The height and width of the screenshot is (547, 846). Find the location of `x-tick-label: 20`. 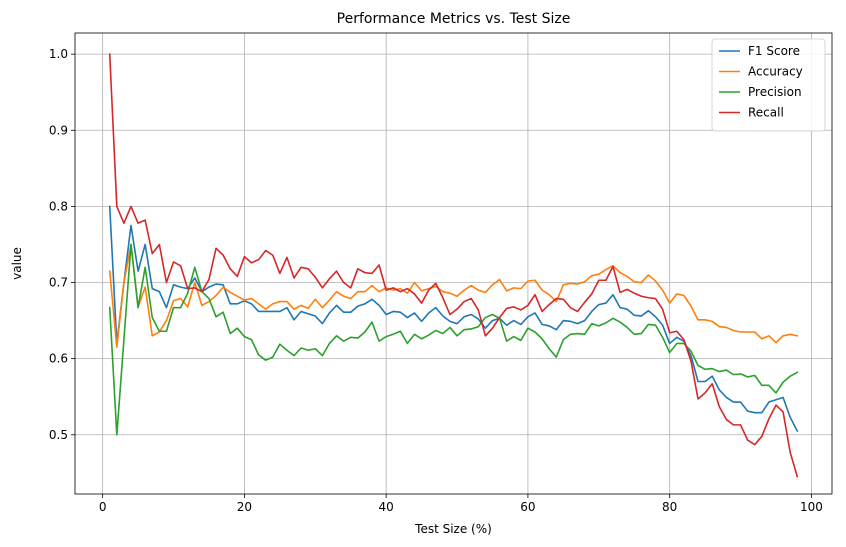

x-tick-label: 20 is located at coordinates (244, 507).